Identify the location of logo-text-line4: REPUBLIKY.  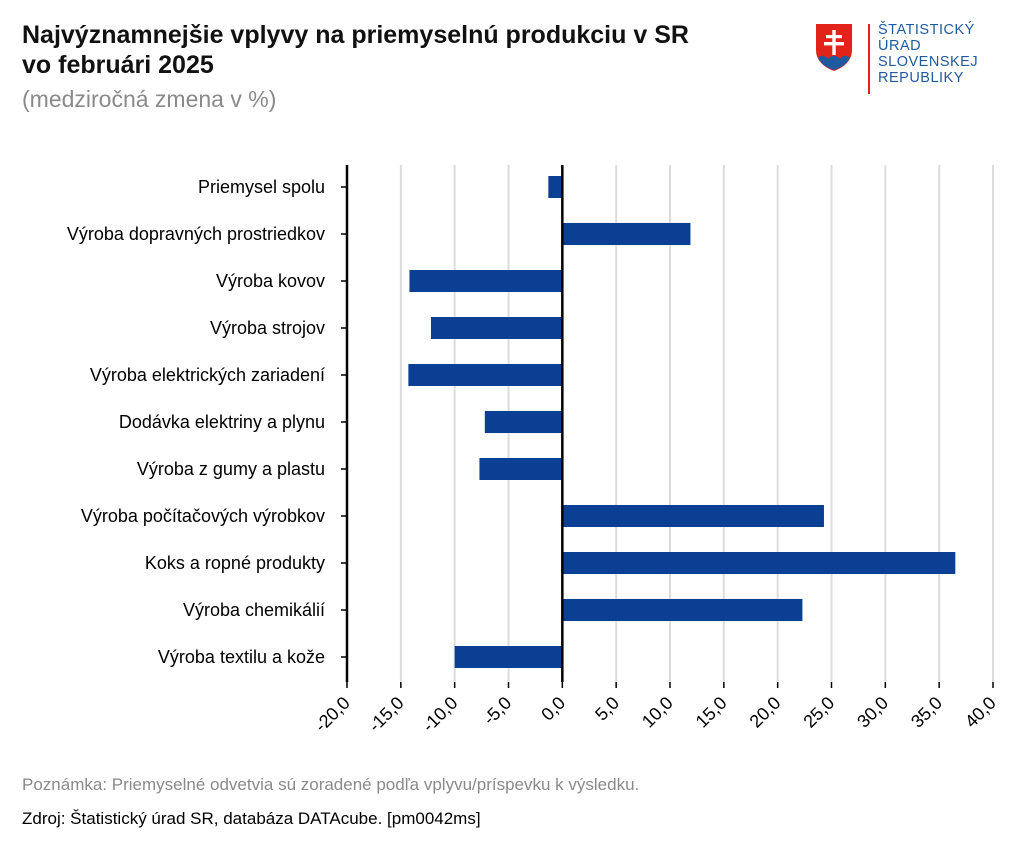
(921, 78).